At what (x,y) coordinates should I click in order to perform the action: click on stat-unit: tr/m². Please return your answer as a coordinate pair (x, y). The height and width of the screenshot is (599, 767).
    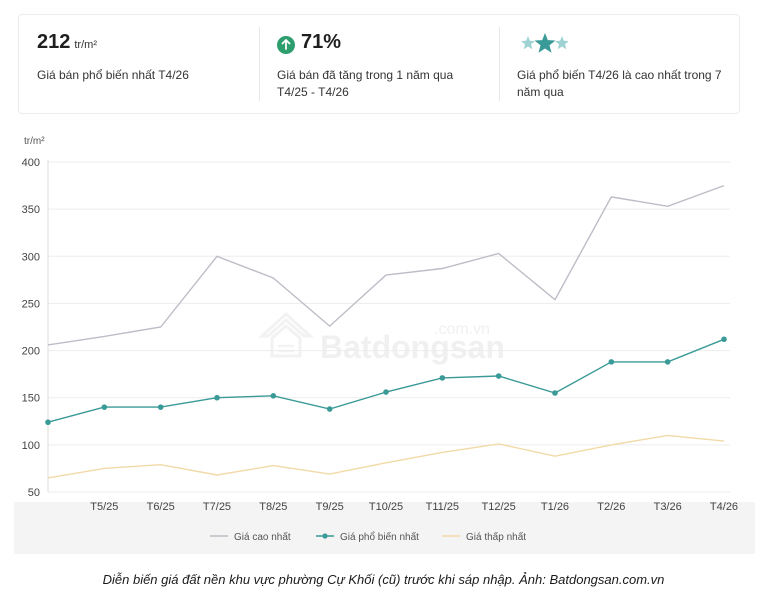
    Looking at the image, I should click on (85, 45).